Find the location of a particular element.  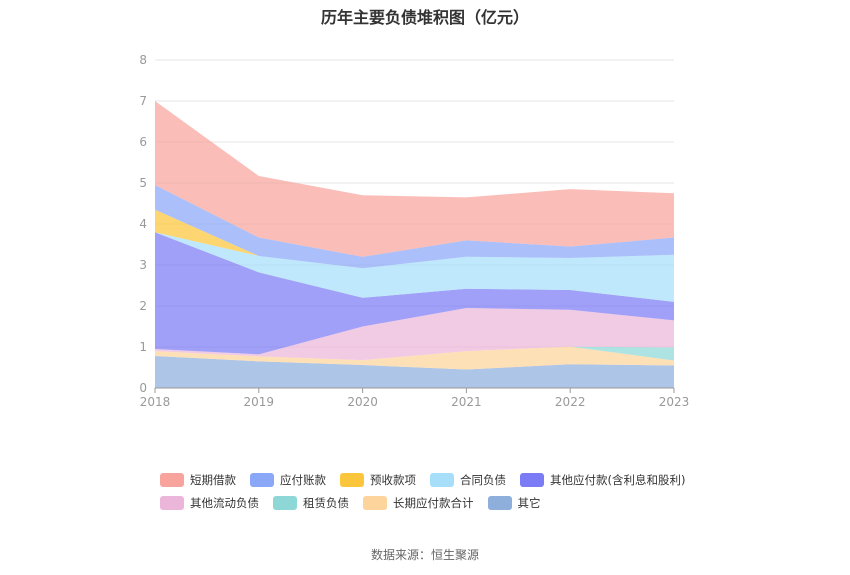

legend-item: 短期借款 is located at coordinates (198, 480).